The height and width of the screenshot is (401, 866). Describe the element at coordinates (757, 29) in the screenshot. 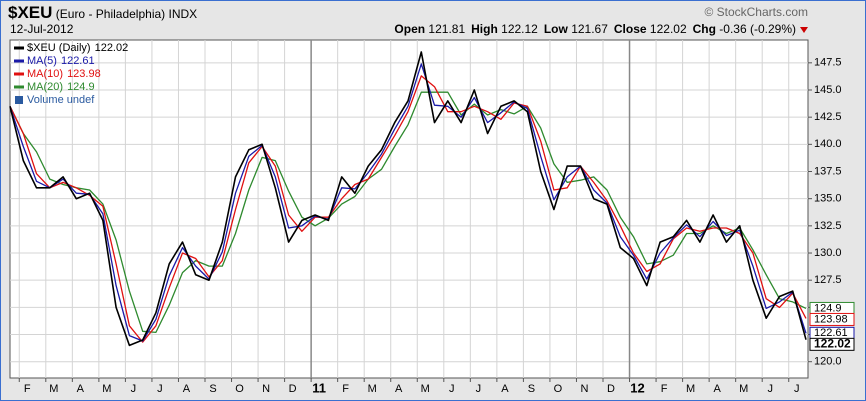

I see `quote-value: -0.36 (-0.29%)` at that location.